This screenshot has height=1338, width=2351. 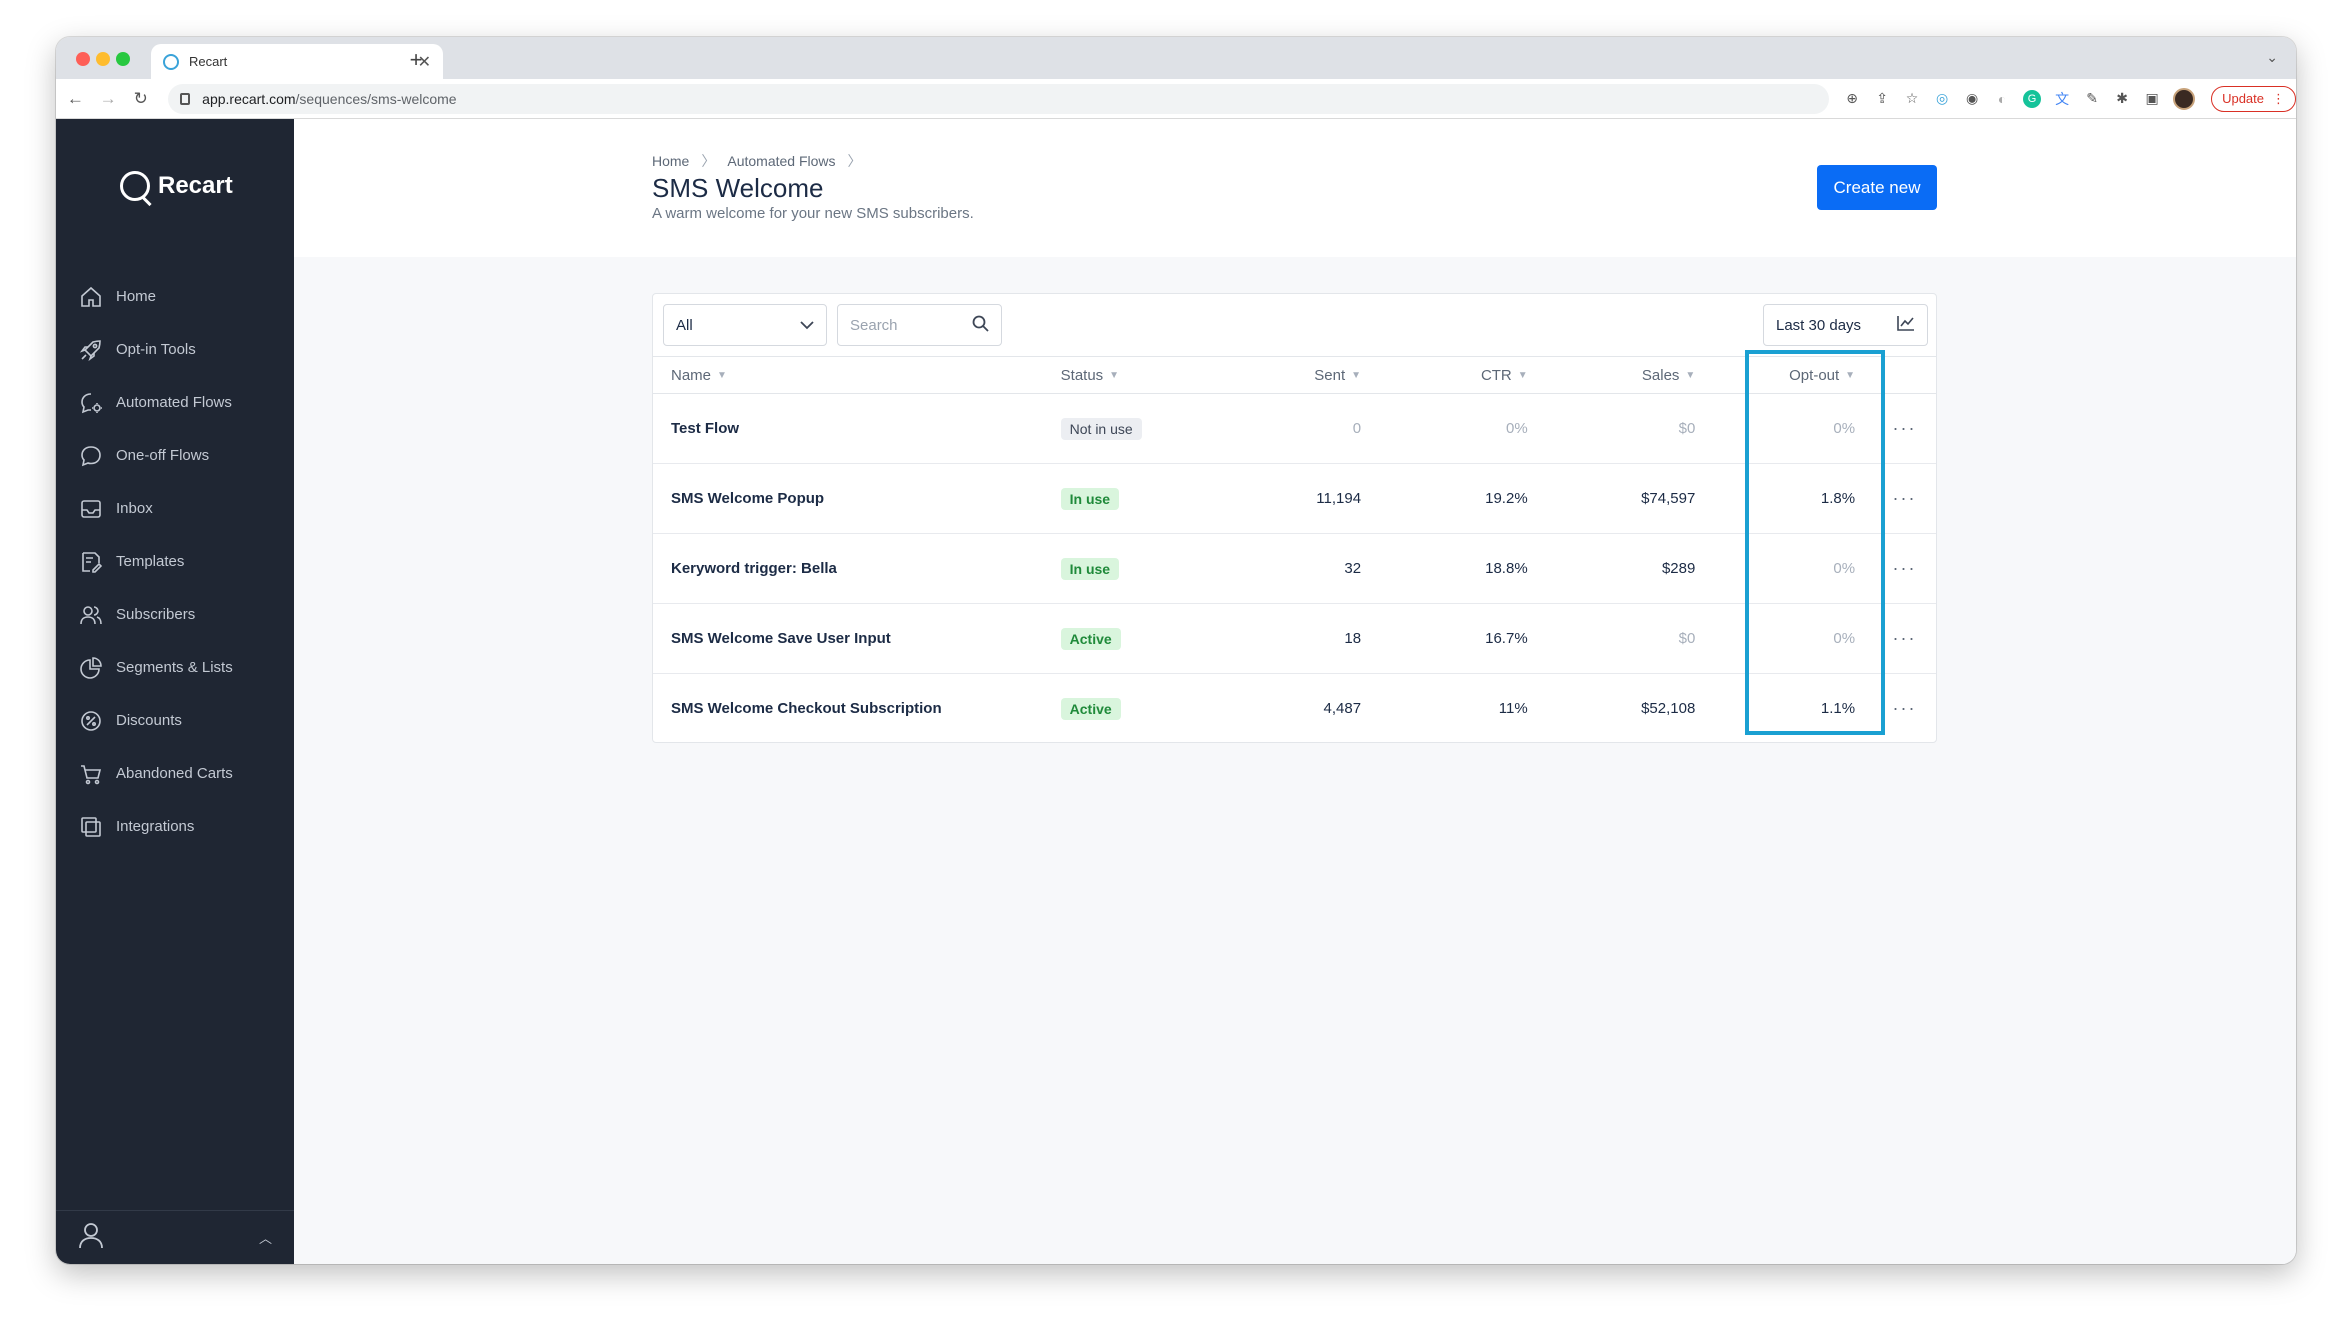 What do you see at coordinates (140, 98) in the screenshot?
I see `reload-icon: ↻` at bounding box center [140, 98].